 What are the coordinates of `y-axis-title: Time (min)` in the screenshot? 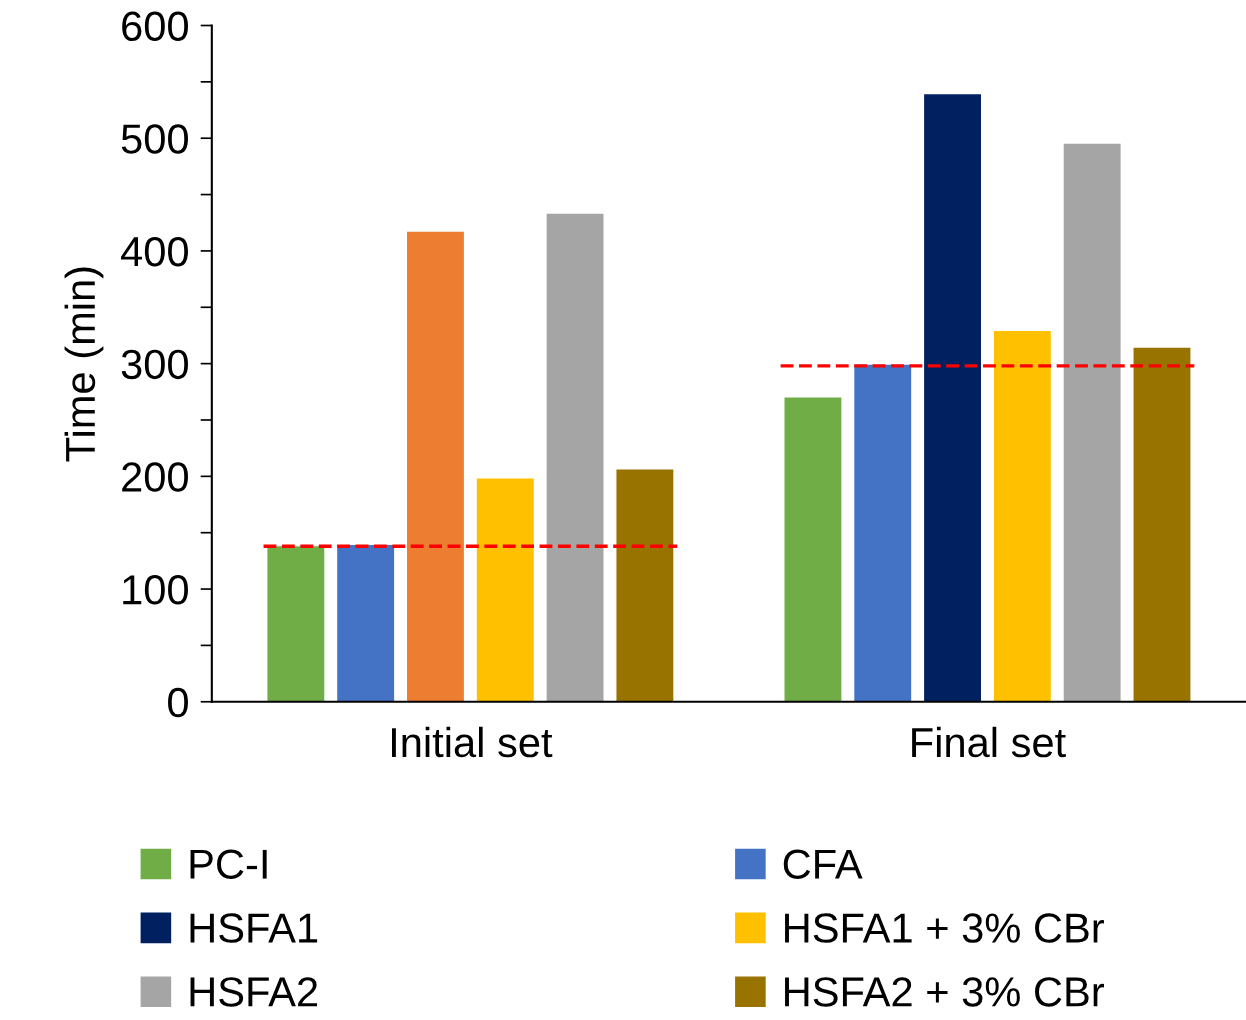 It's located at (84, 364).